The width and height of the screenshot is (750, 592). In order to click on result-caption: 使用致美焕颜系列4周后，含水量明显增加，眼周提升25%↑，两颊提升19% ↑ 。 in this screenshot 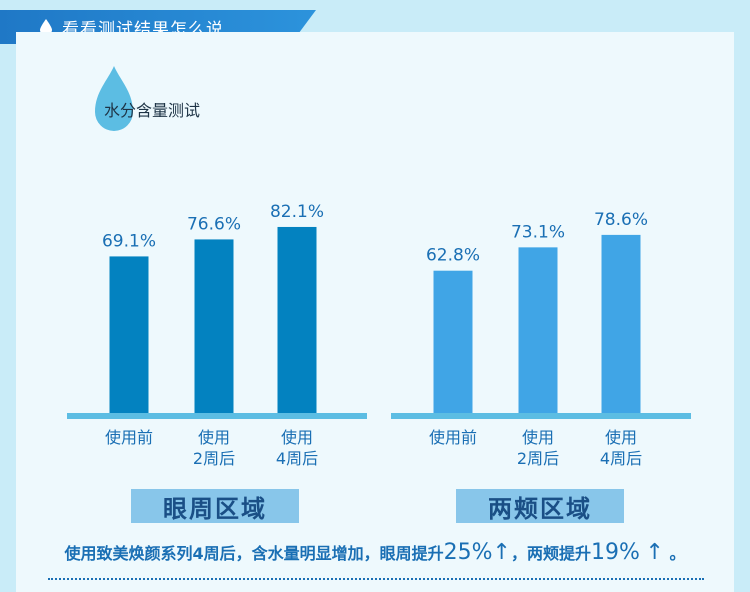, I will do `click(375, 552)`.